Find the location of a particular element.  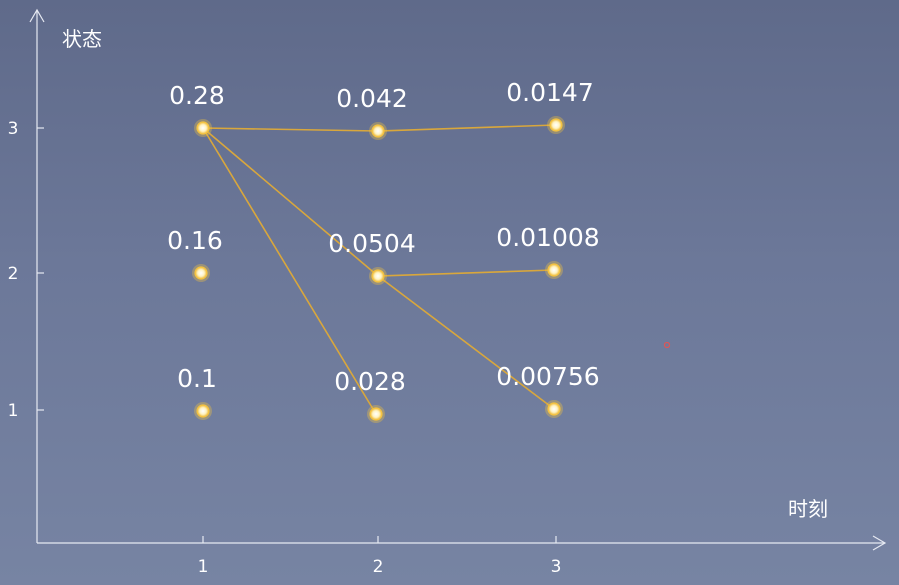

y-axis-arrow is located at coordinates (37, 15).